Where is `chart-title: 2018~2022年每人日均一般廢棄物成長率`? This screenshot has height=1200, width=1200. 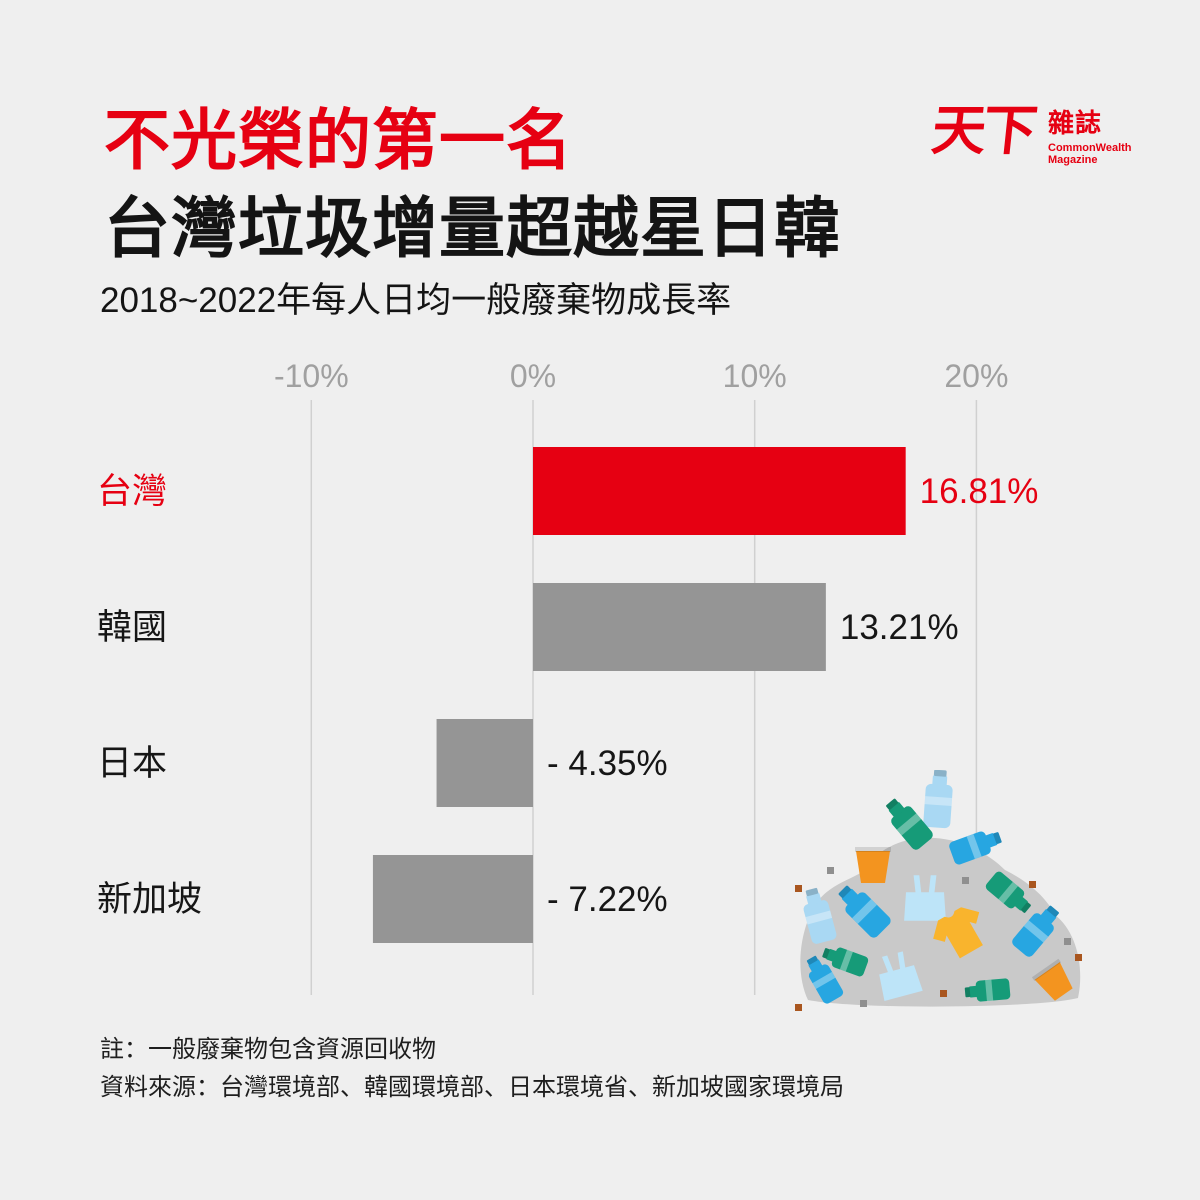 chart-title: 2018~2022年每人日均一般廢棄物成長率 is located at coordinates (416, 300).